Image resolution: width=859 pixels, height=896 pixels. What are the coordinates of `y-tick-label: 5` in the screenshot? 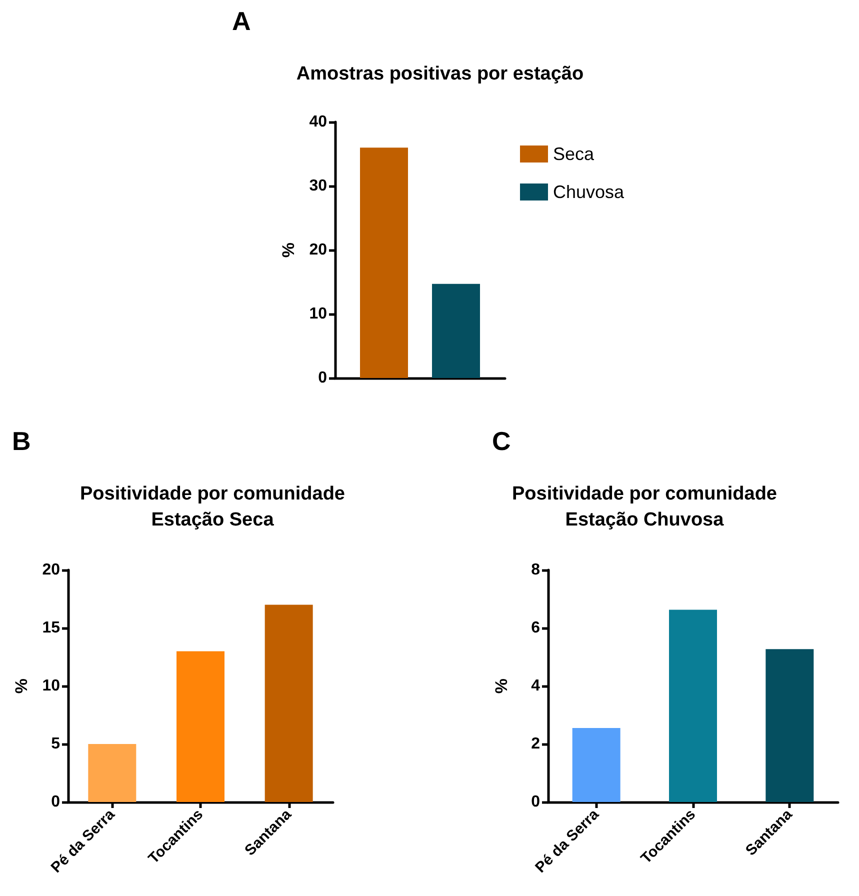 It's located at (55, 744).